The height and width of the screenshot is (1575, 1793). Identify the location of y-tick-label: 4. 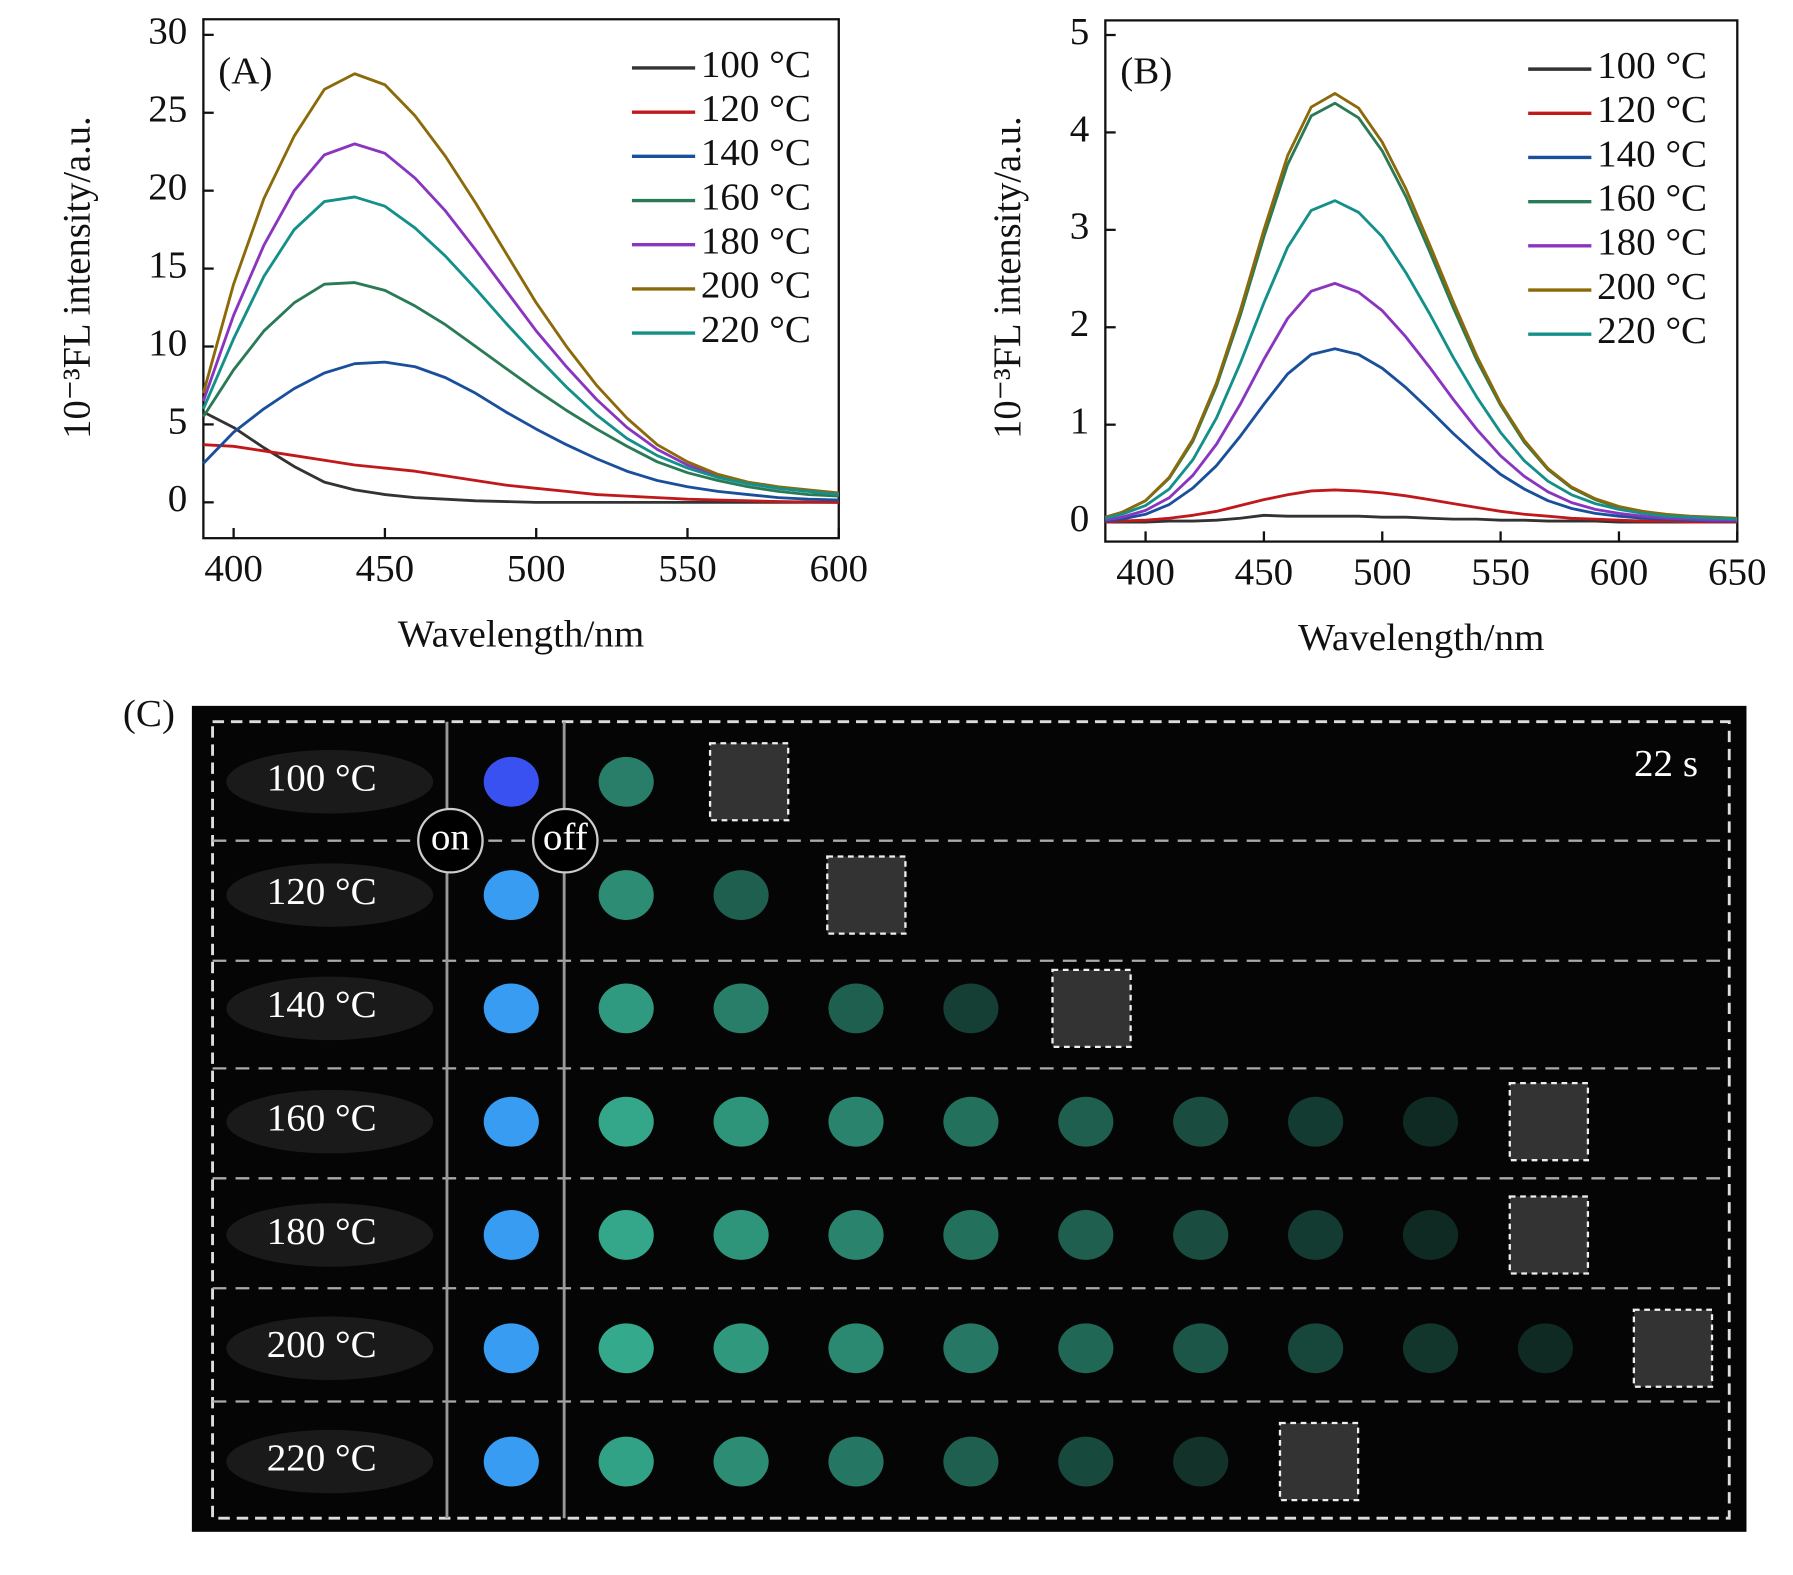
(1080, 129).